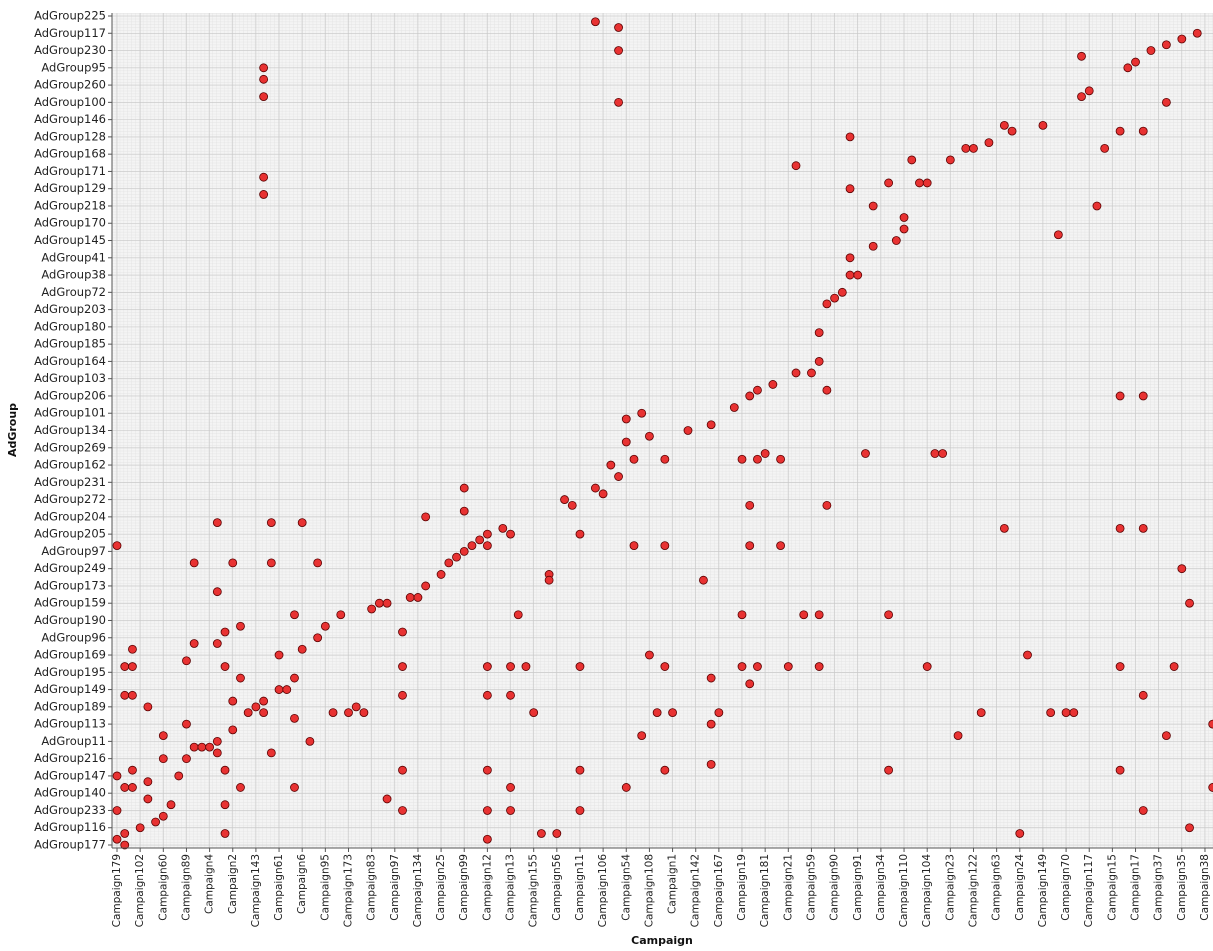  Describe the element at coordinates (70, 326) in the screenshot. I see `y-tick-label: AdGroup180` at that location.